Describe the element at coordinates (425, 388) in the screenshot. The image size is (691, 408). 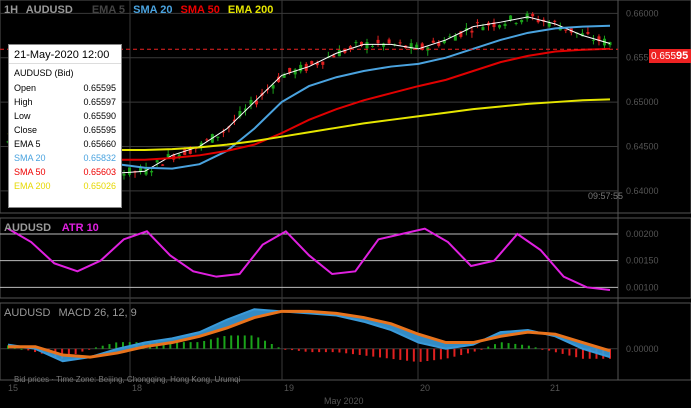
I see `x-tick-label: 20` at that location.